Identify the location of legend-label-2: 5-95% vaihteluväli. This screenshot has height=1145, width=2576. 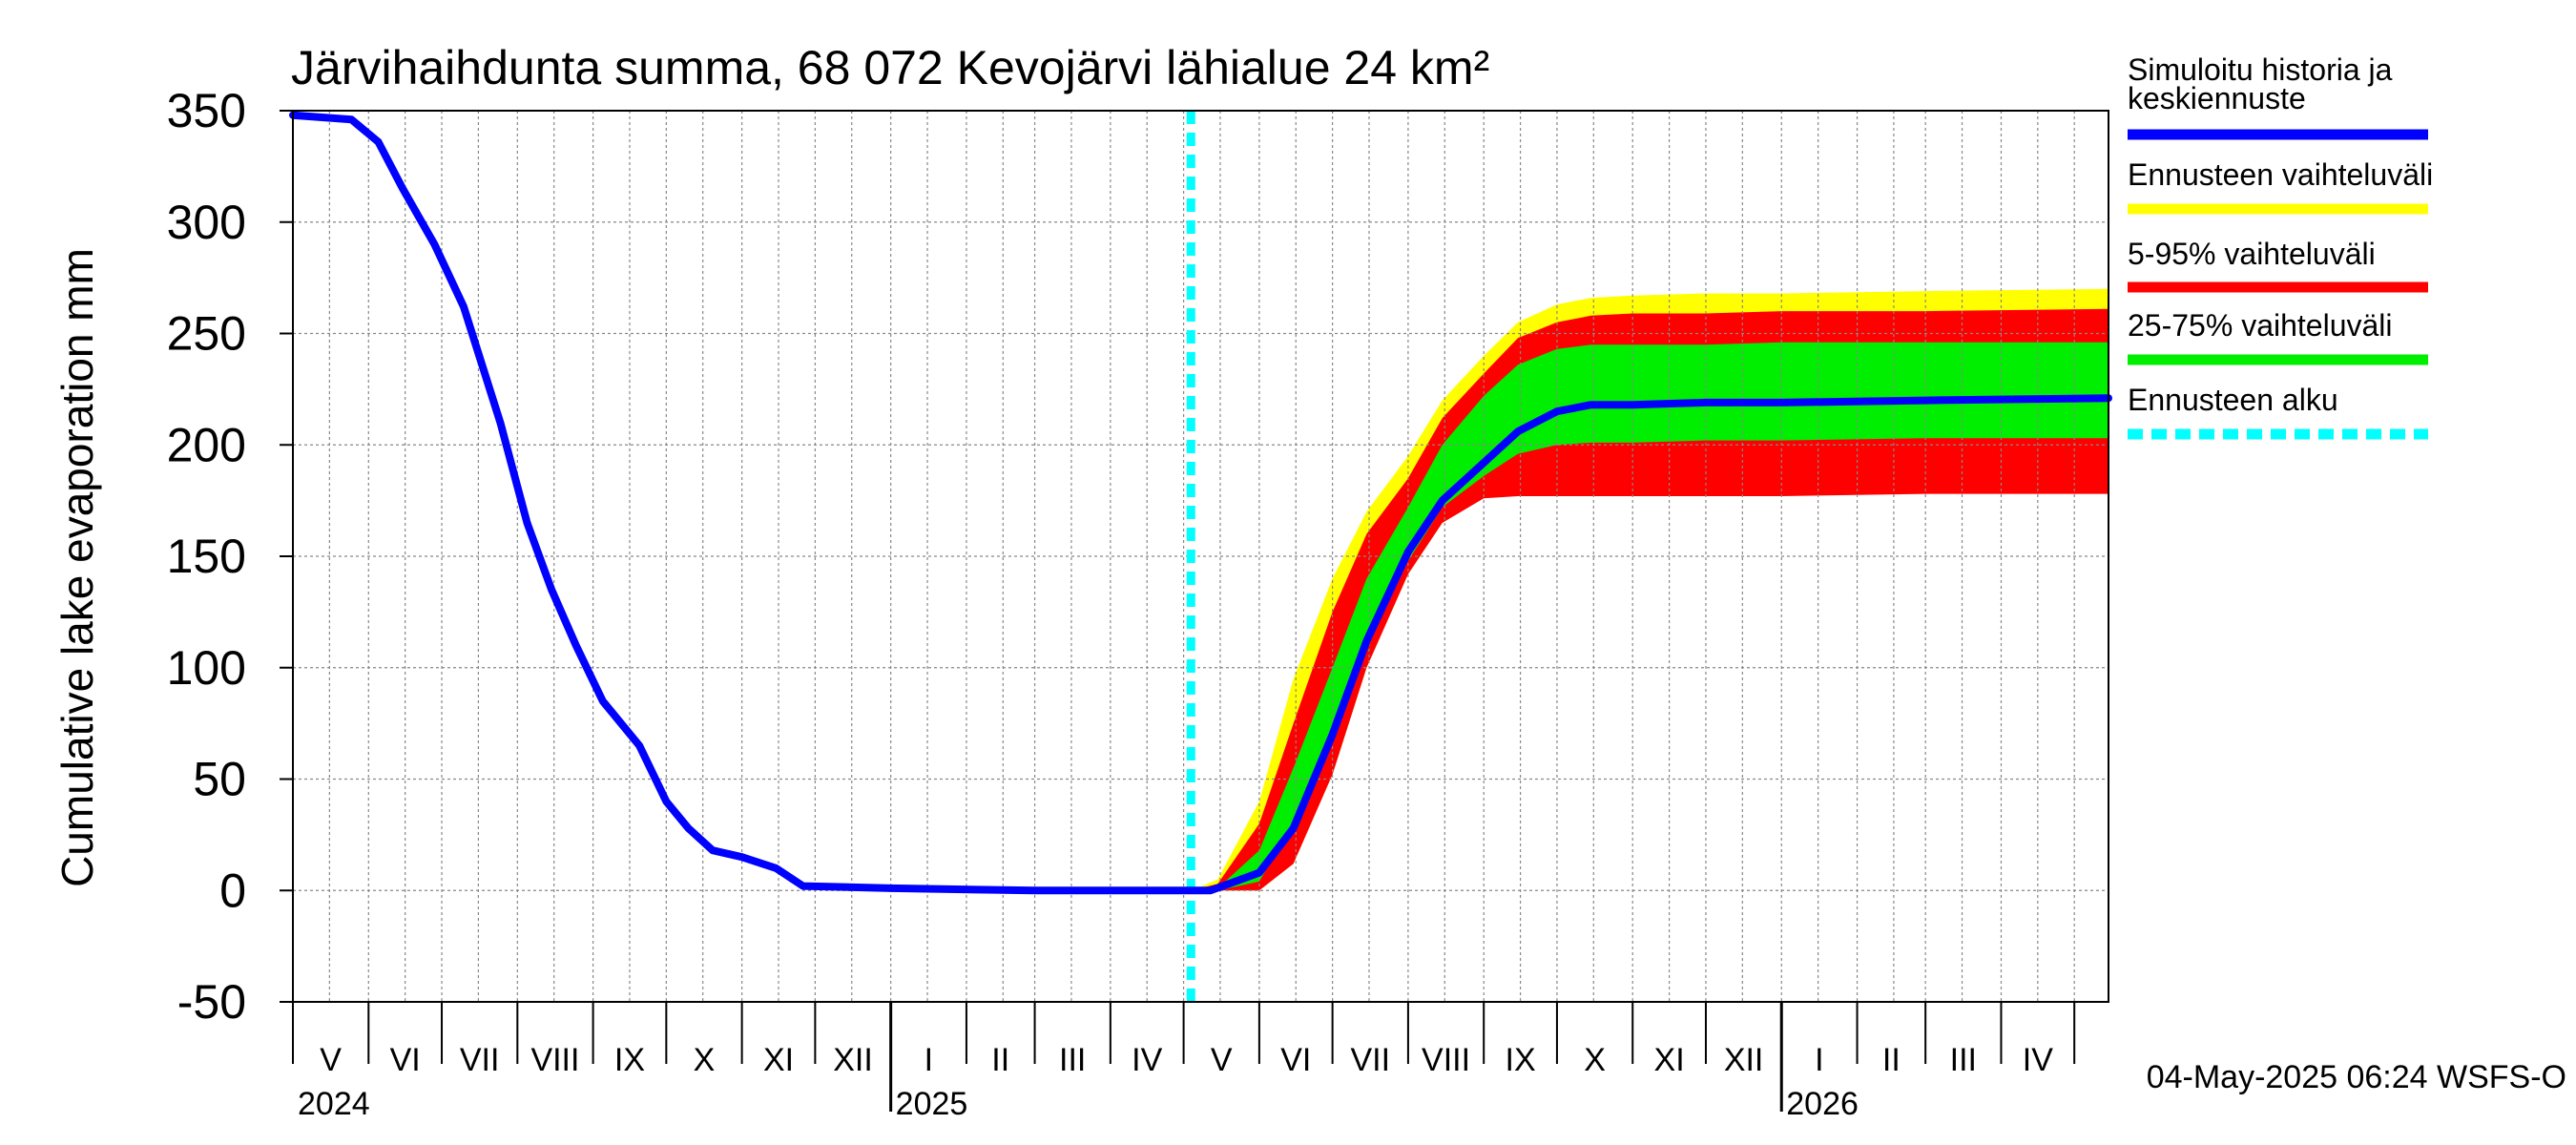
(2252, 254).